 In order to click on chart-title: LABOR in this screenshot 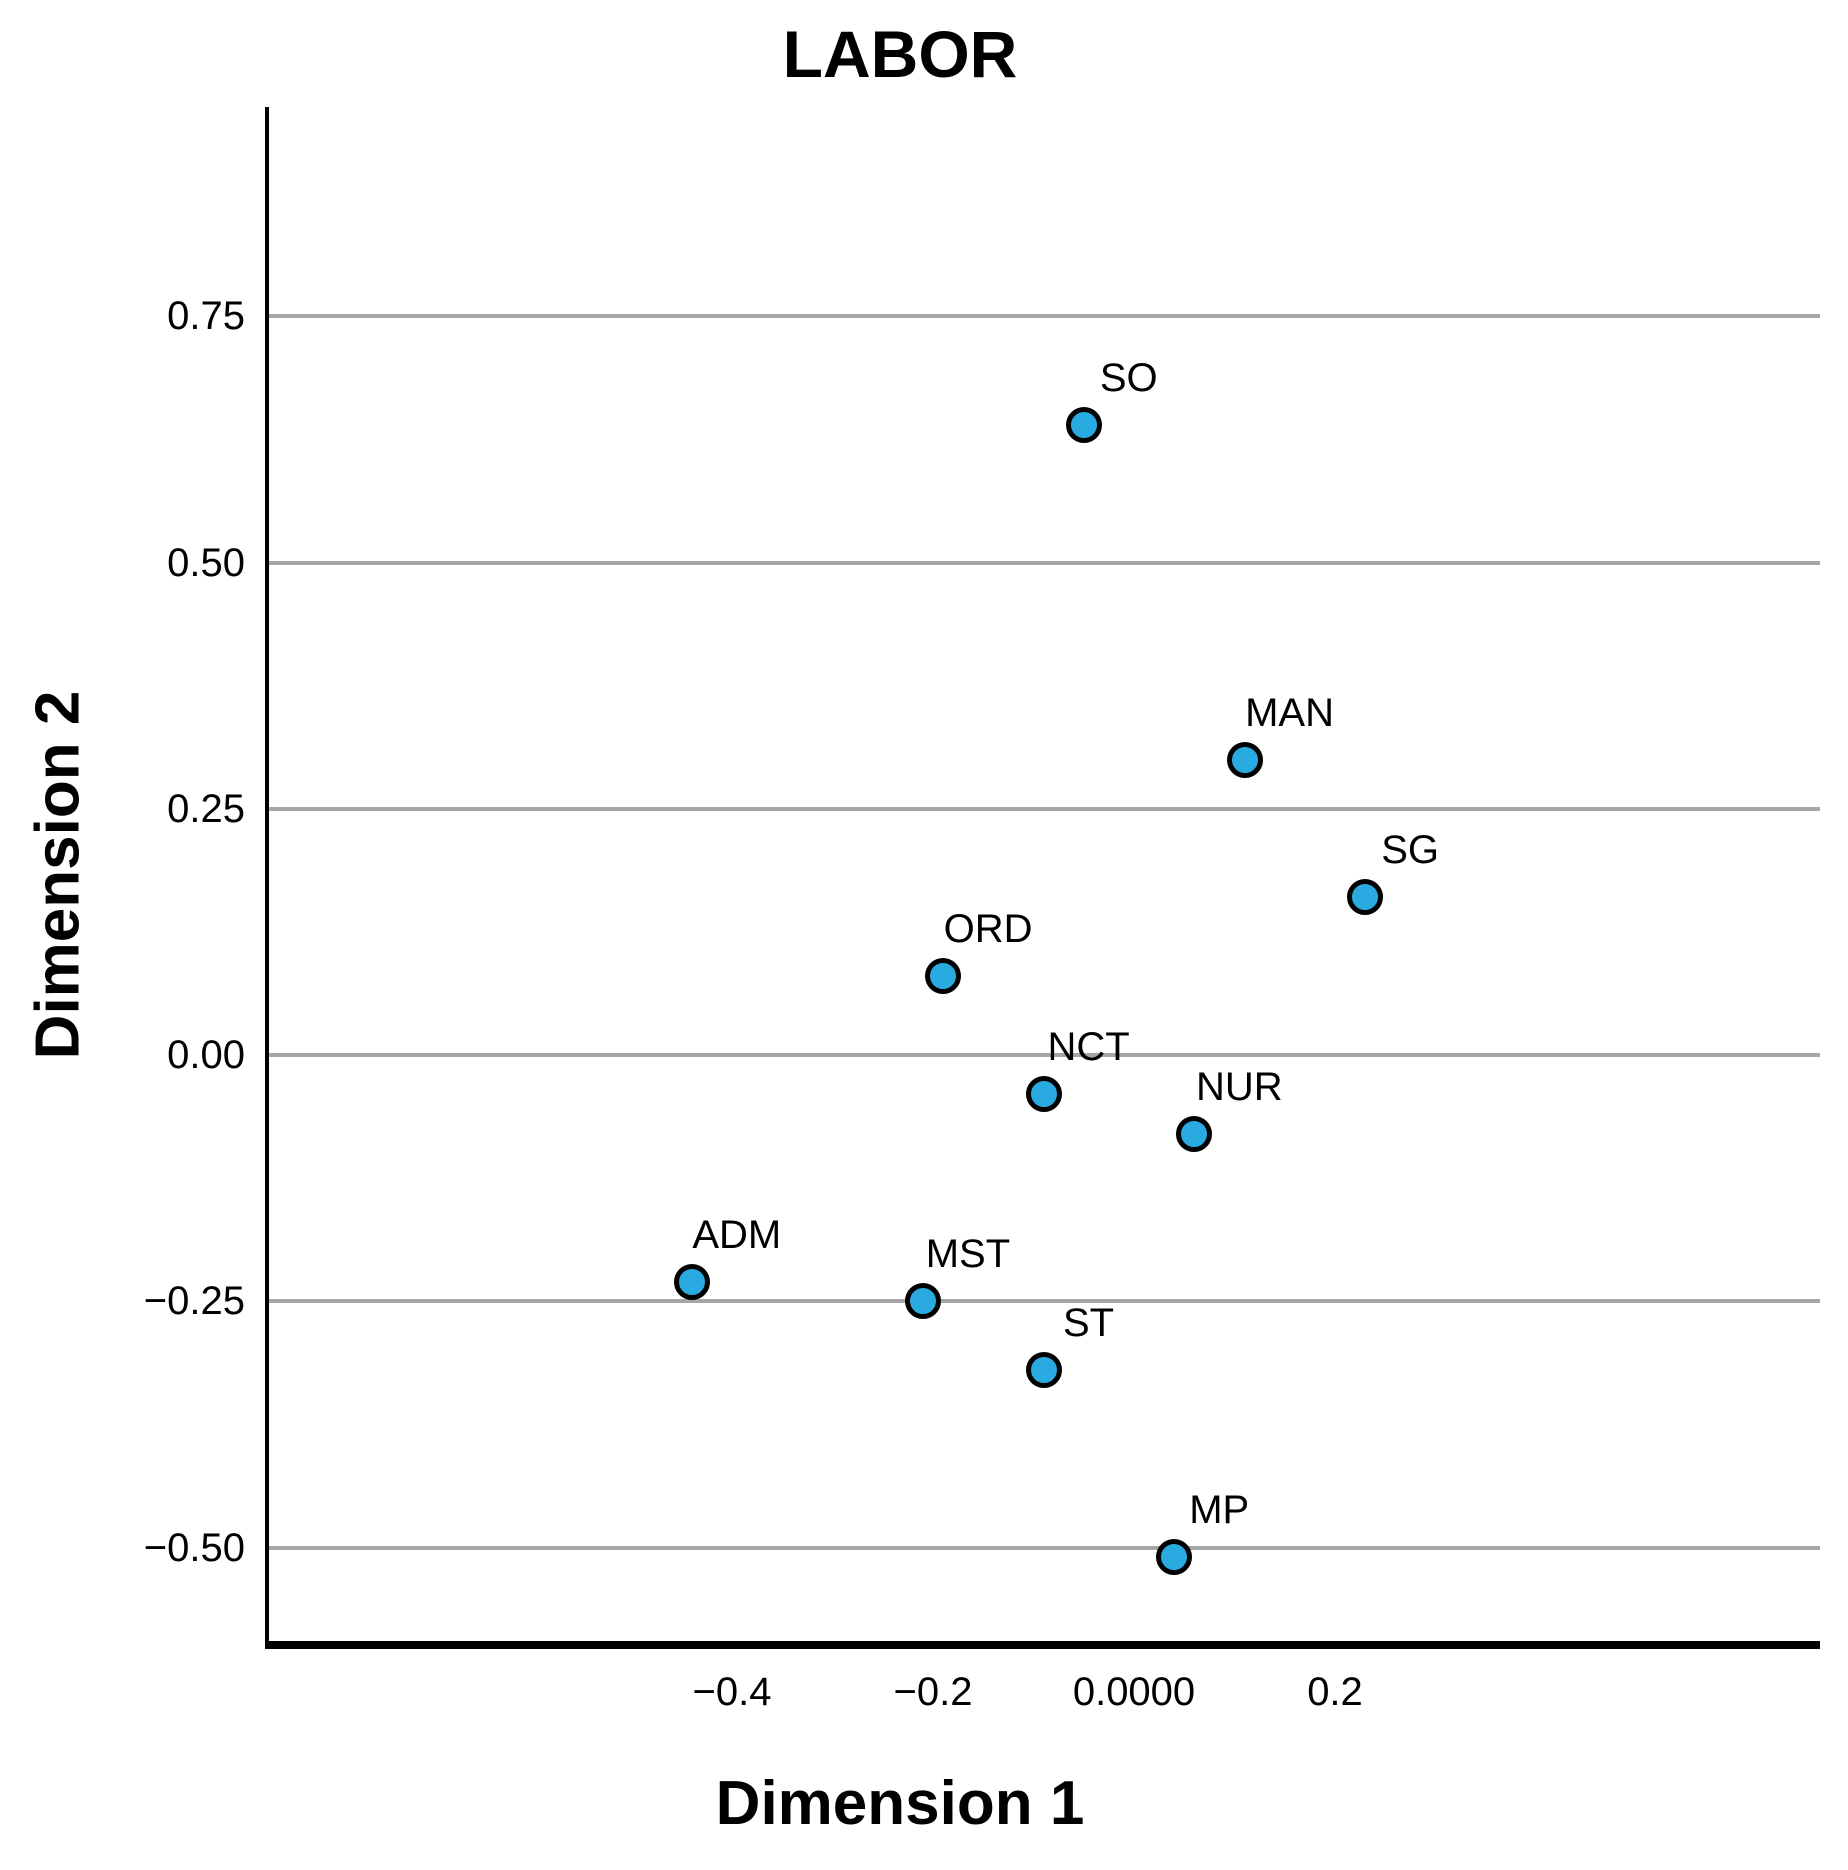, I will do `click(900, 54)`.